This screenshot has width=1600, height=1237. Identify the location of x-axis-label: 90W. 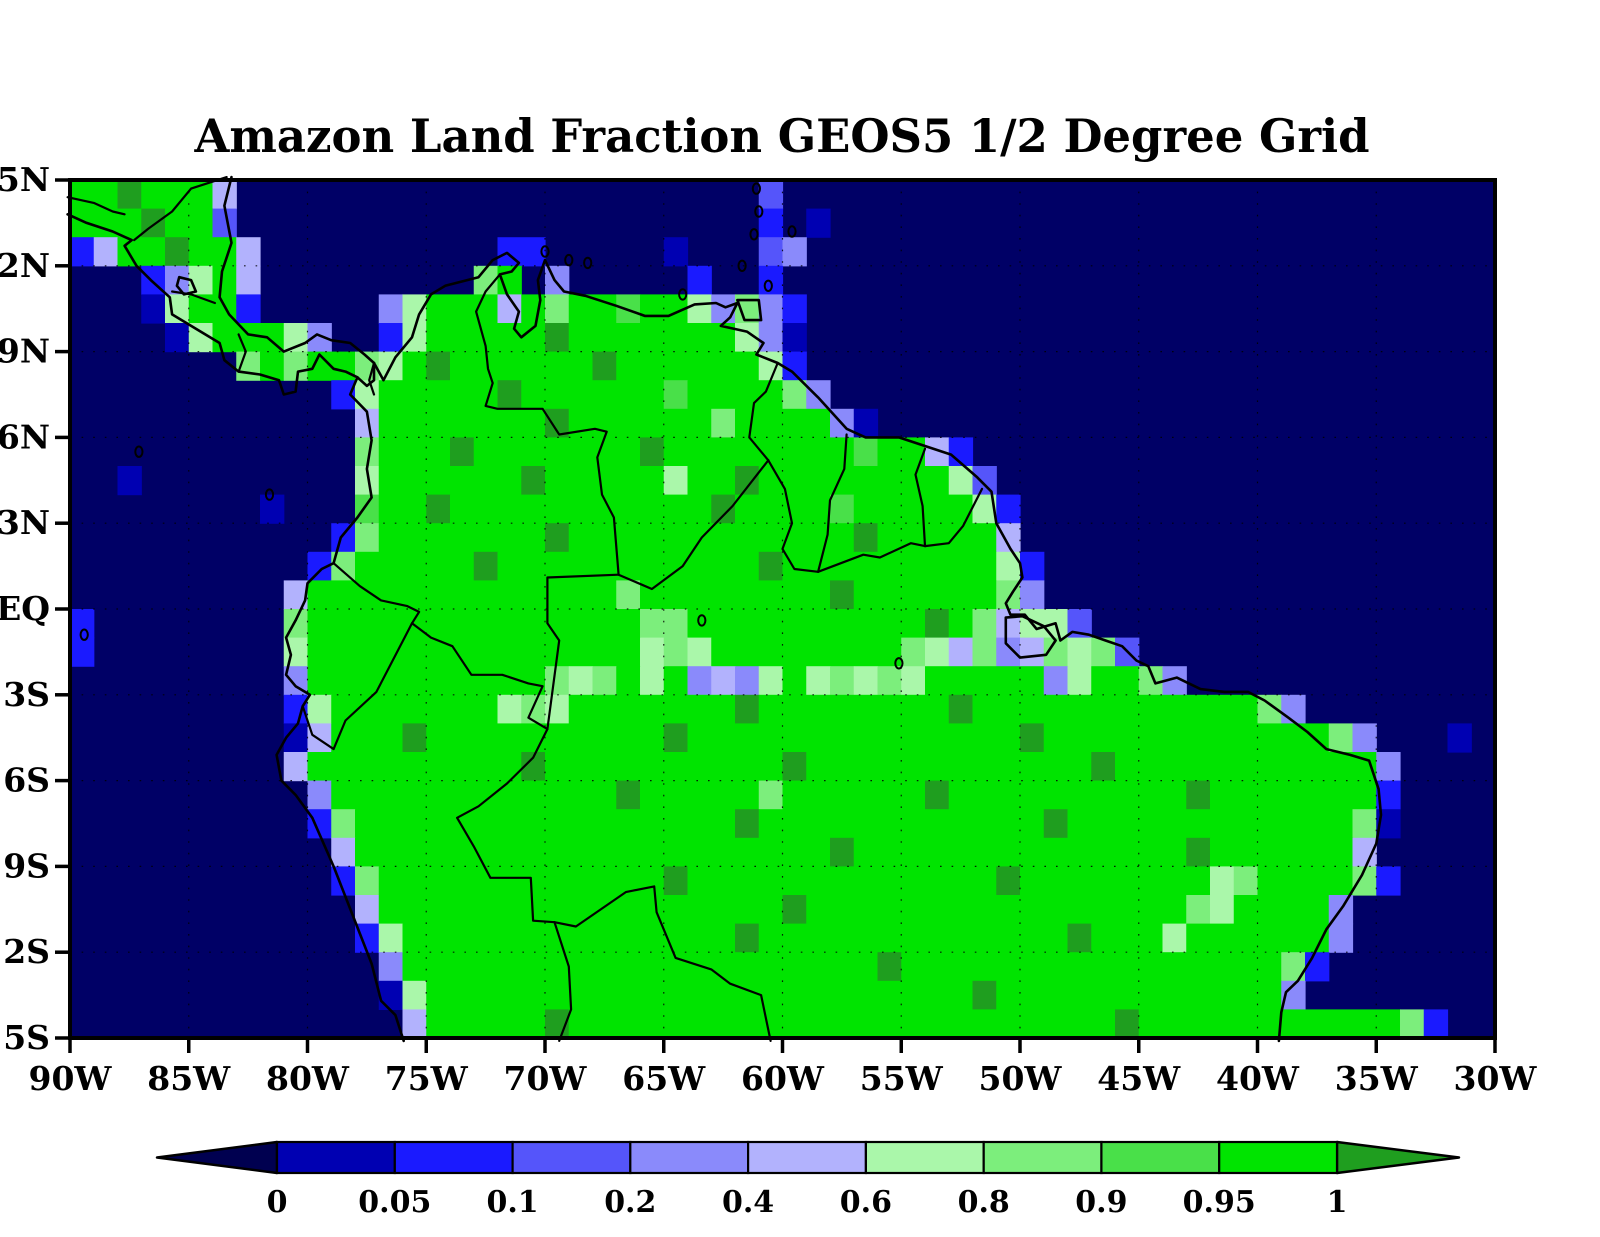
(71, 1078).